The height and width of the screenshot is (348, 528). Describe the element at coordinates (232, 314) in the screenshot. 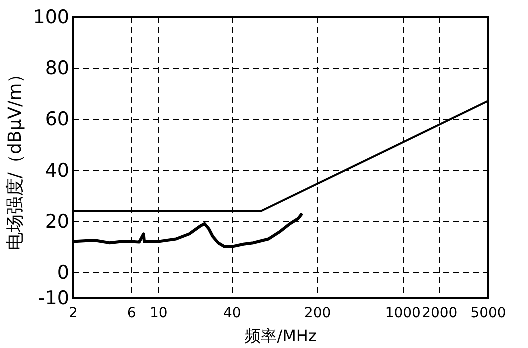

I see `x-tick-label: 40` at that location.